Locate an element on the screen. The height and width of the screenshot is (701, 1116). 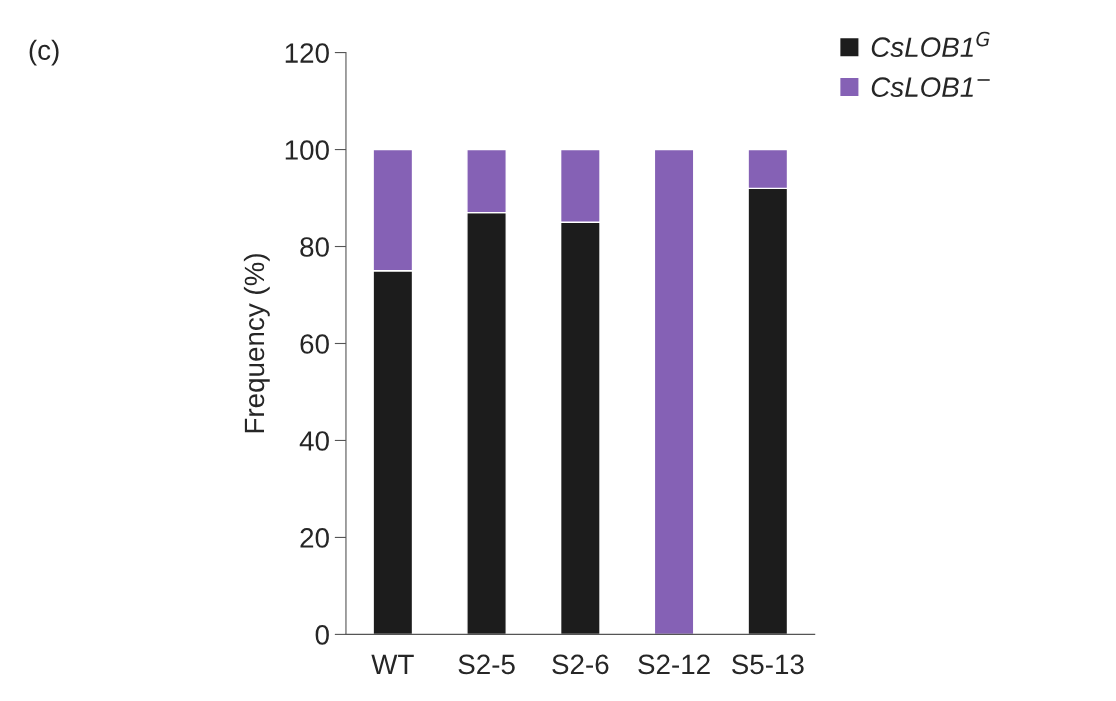
y-tick-label: 80 is located at coordinates (314, 247).